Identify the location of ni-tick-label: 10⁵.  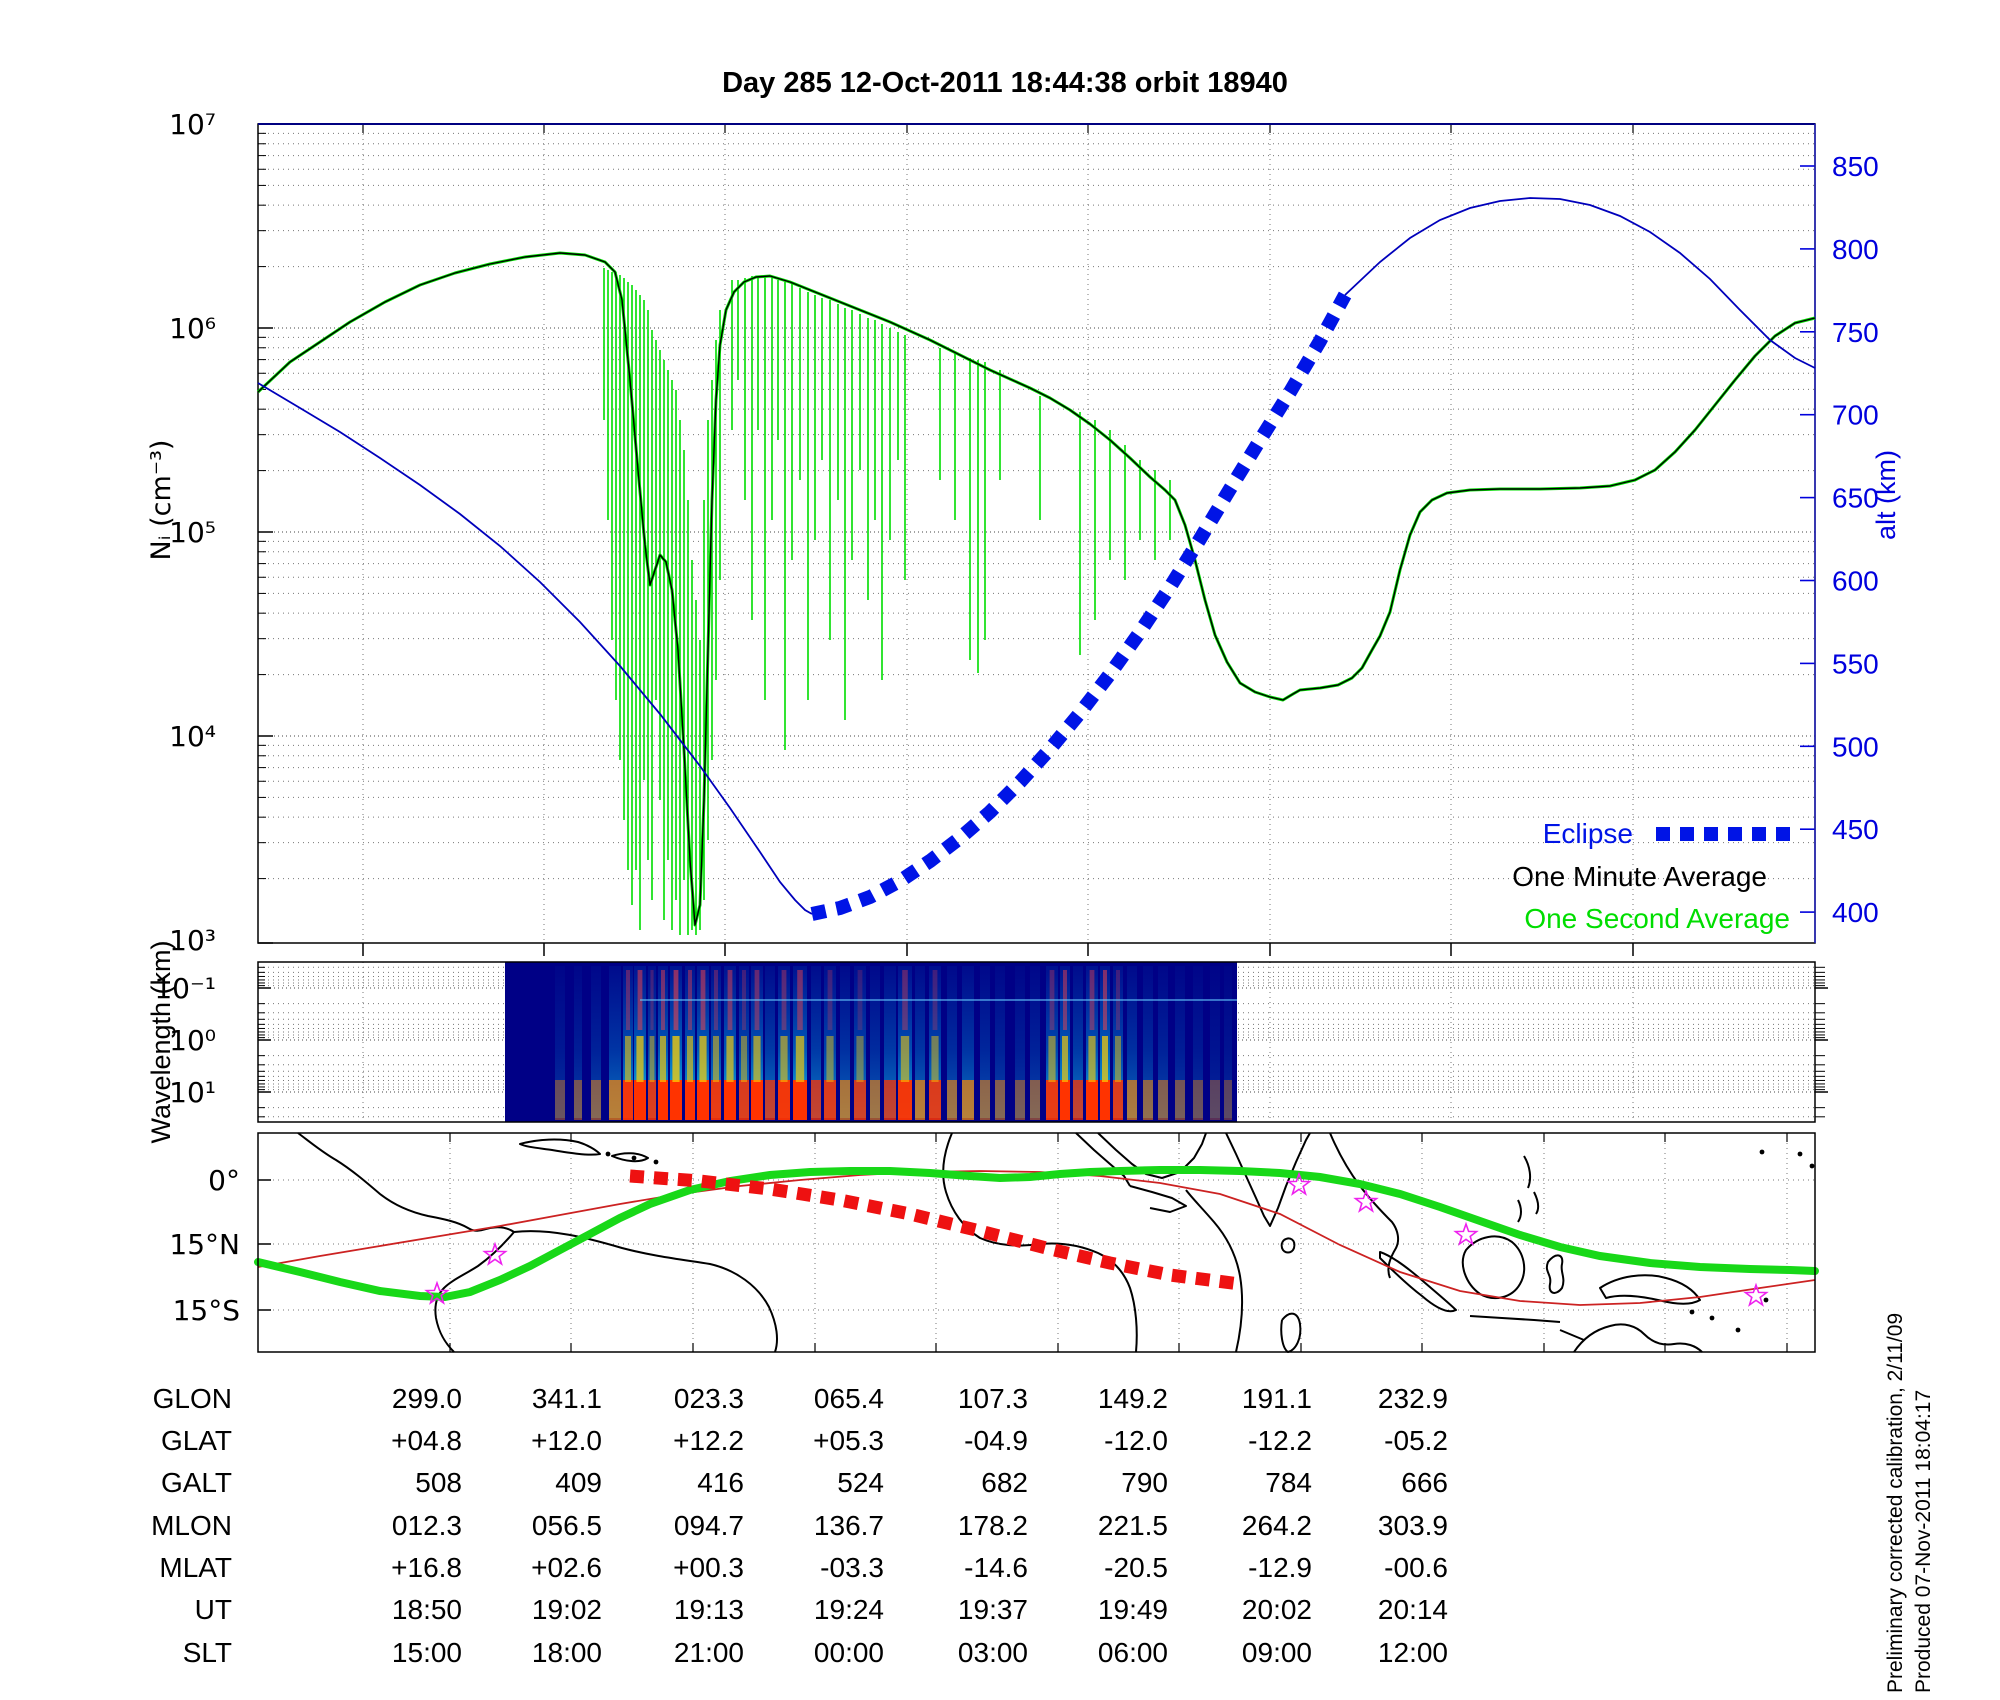
(192, 532).